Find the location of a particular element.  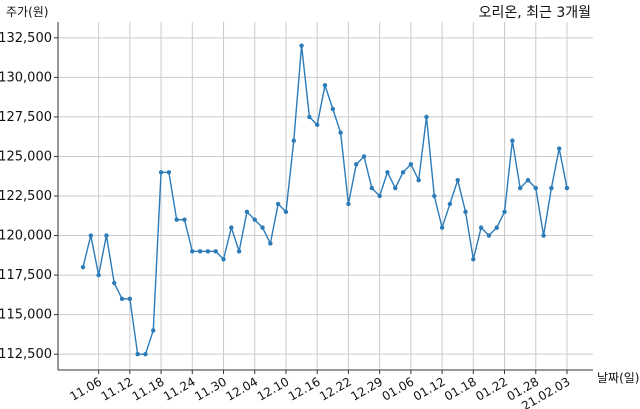

x-tick-label: 11.12 is located at coordinates (117, 388).